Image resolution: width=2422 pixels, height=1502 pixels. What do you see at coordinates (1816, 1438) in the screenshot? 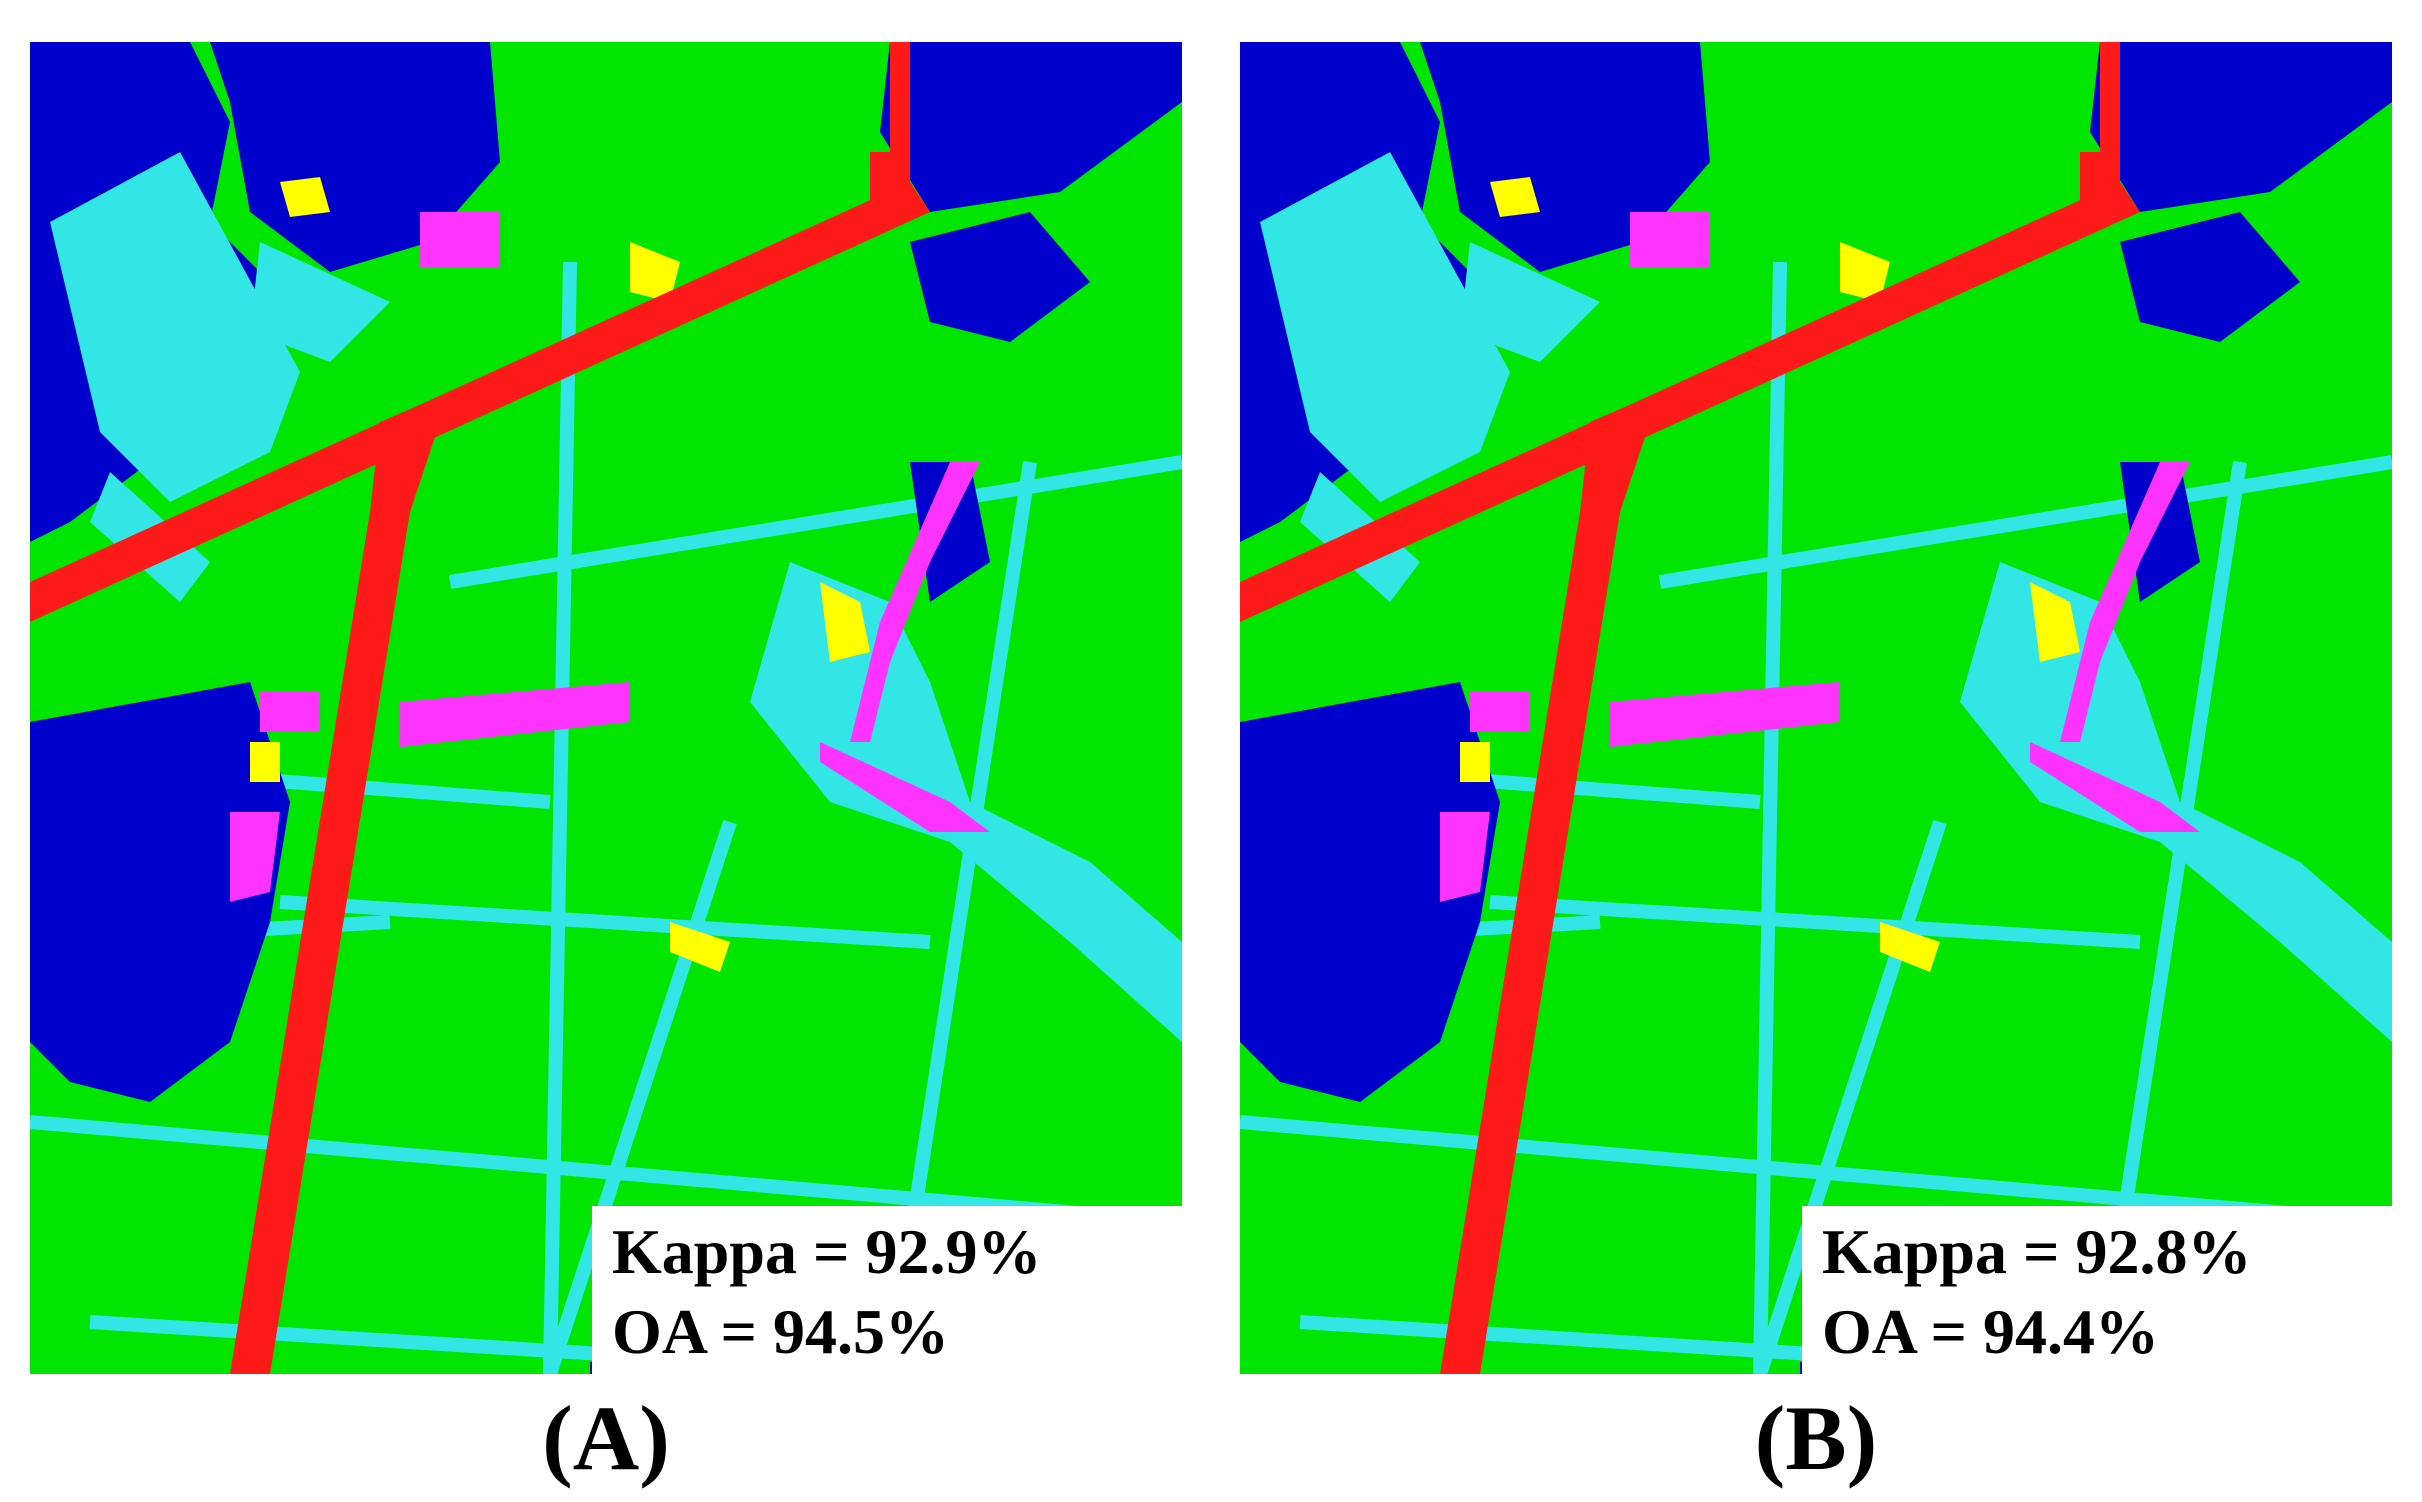
I see `panel-caption-b: (B)` at bounding box center [1816, 1438].